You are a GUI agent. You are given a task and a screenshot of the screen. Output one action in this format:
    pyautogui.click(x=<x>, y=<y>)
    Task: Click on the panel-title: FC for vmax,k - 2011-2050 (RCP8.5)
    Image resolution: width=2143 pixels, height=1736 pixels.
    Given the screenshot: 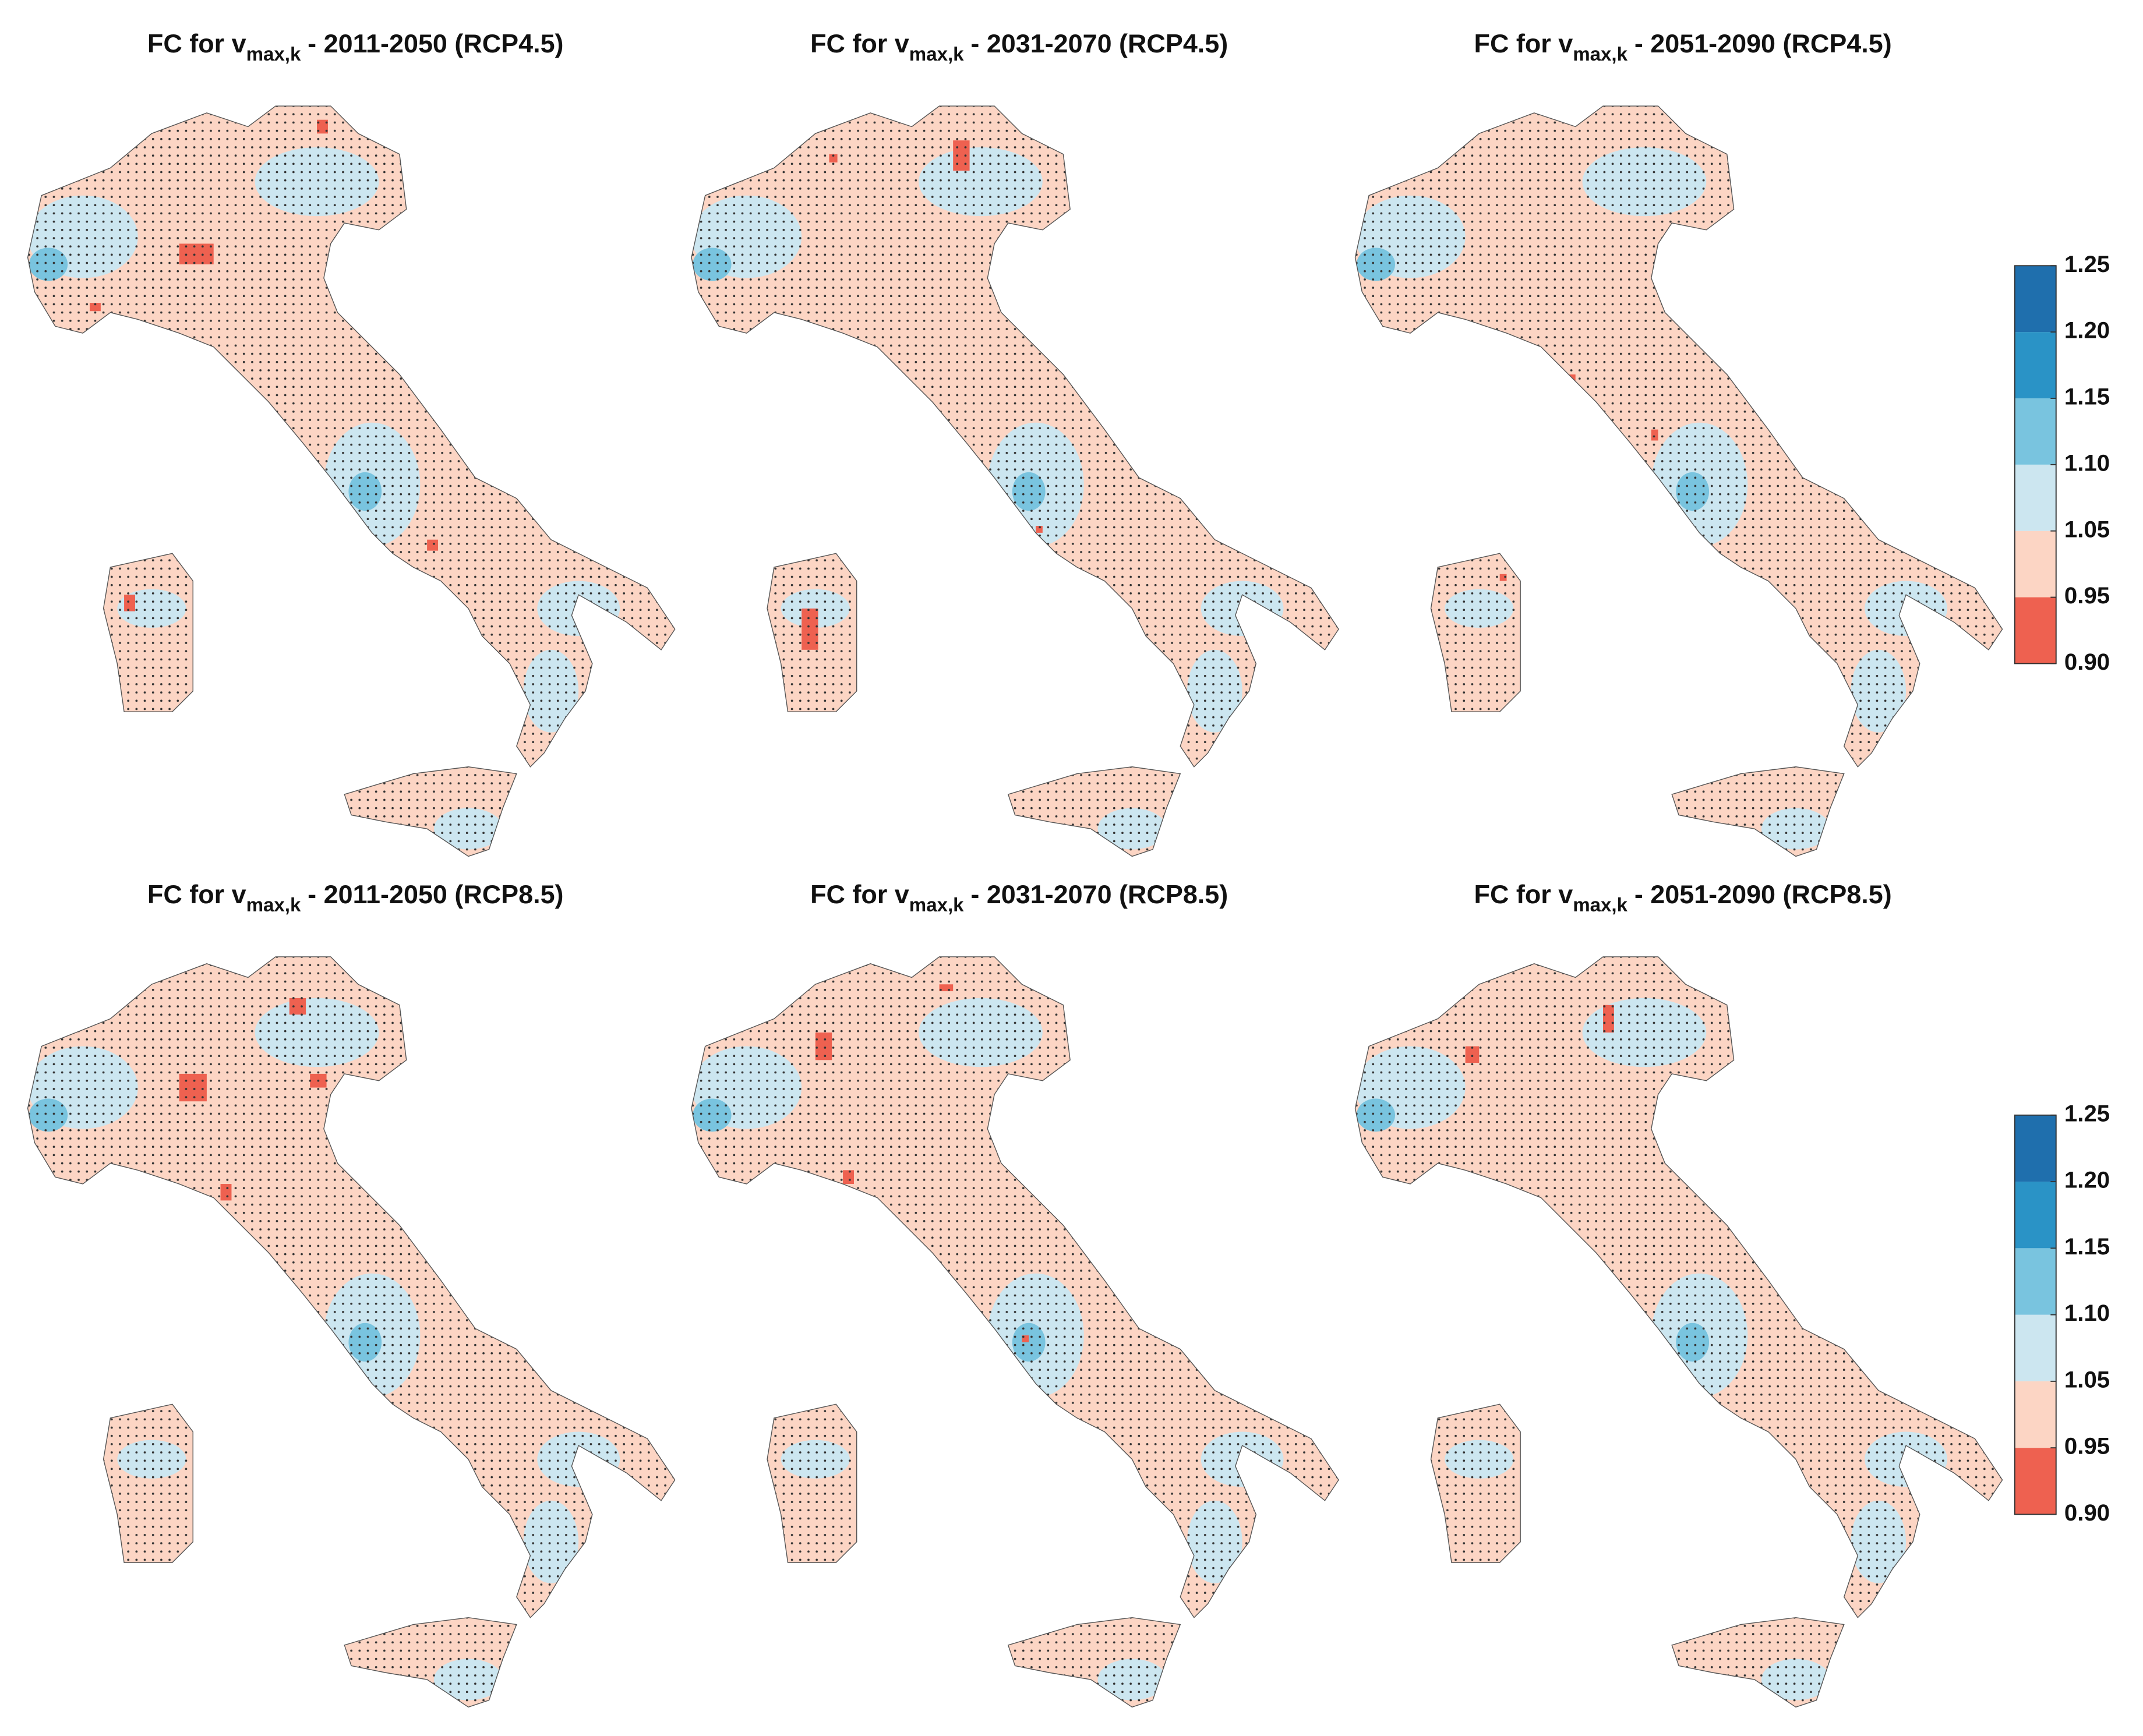 What is the action you would take?
    pyautogui.click(x=355, y=898)
    